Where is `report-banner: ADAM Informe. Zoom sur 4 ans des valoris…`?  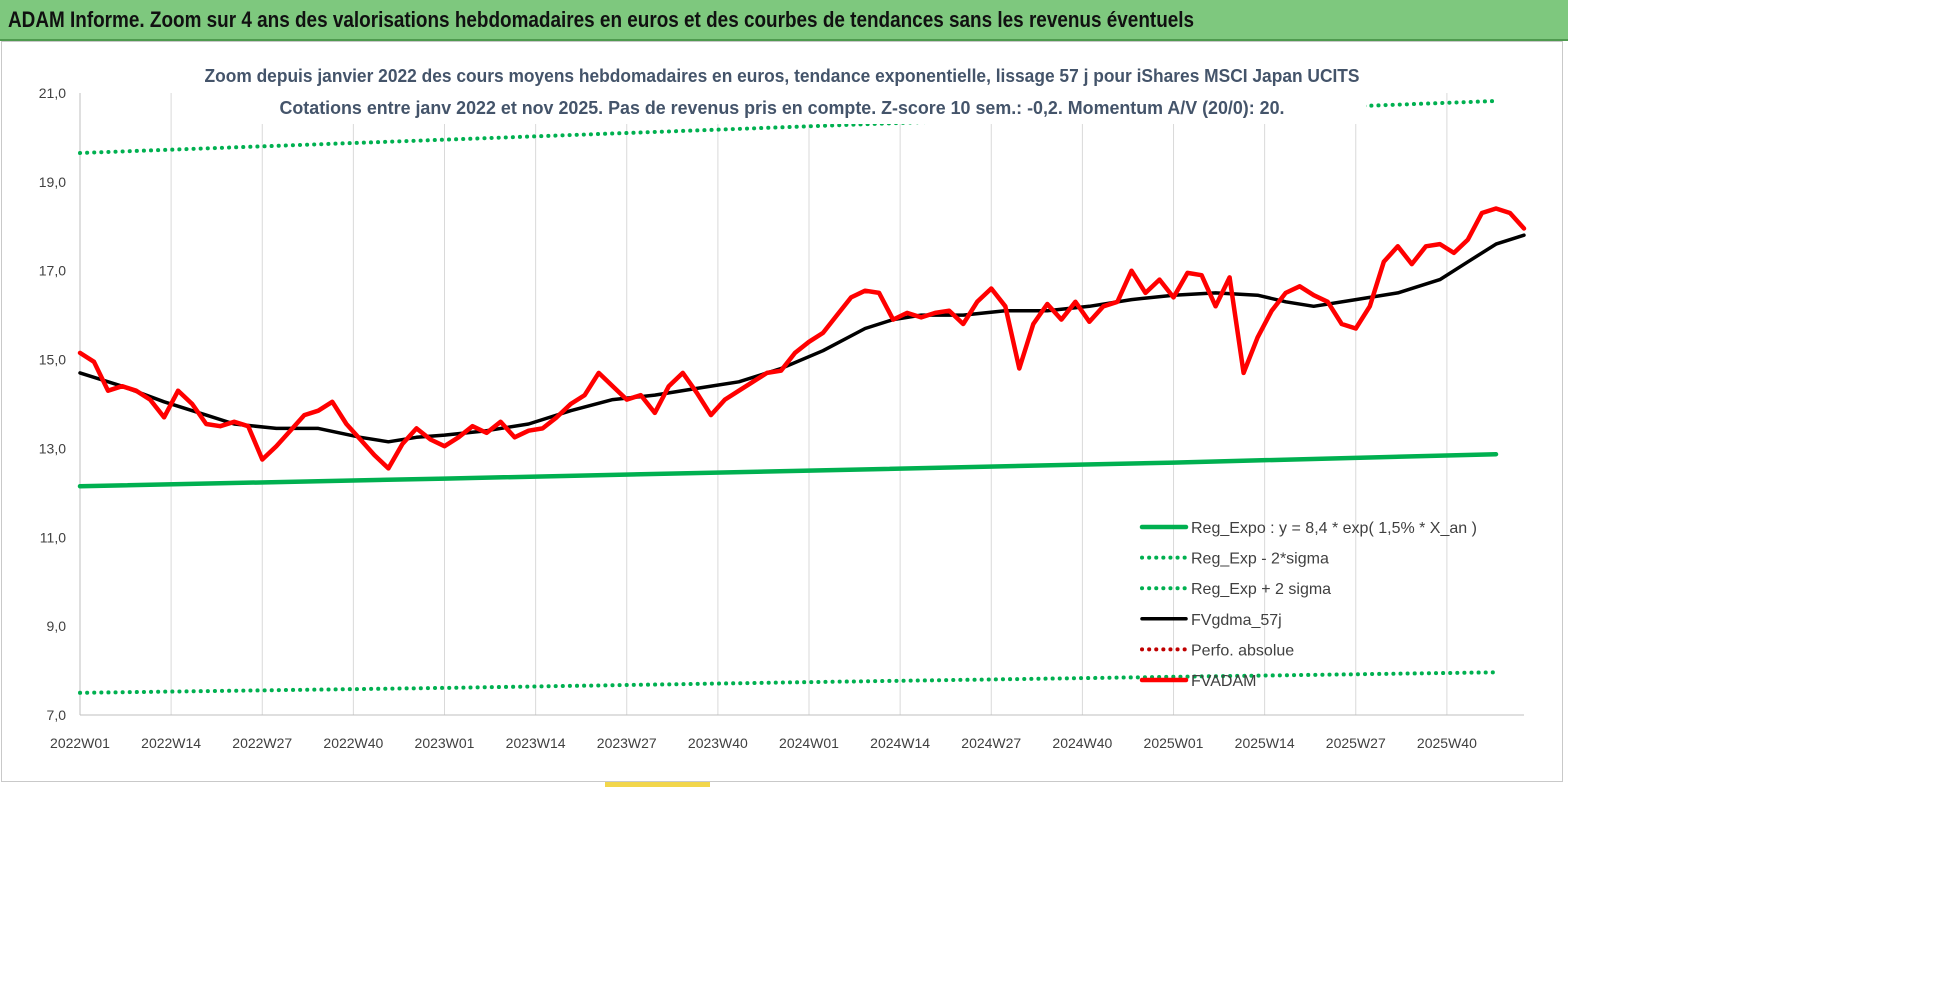
report-banner: ADAM Informe. Zoom sur 4 ans des valoris… is located at coordinates (784, 20).